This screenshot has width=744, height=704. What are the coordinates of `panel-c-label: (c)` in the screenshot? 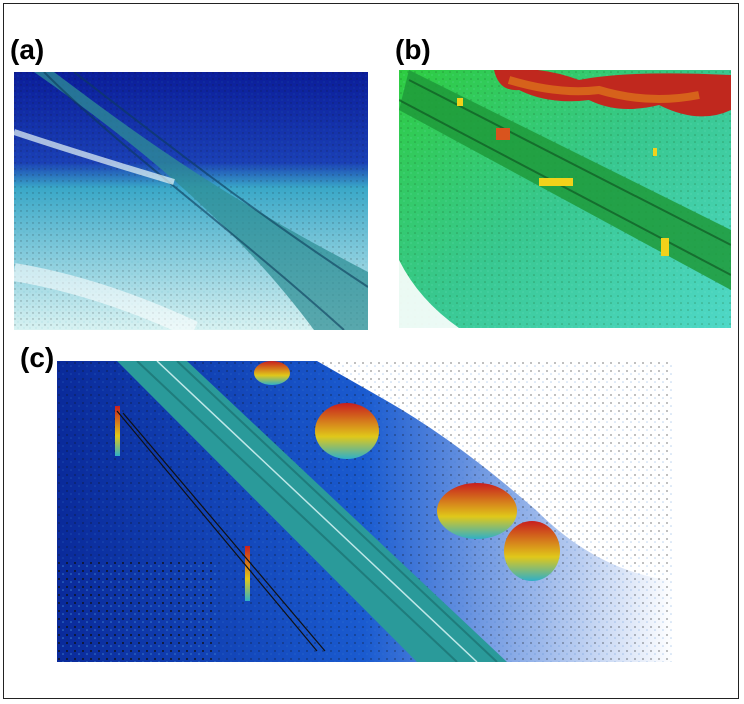 It's located at (37, 357).